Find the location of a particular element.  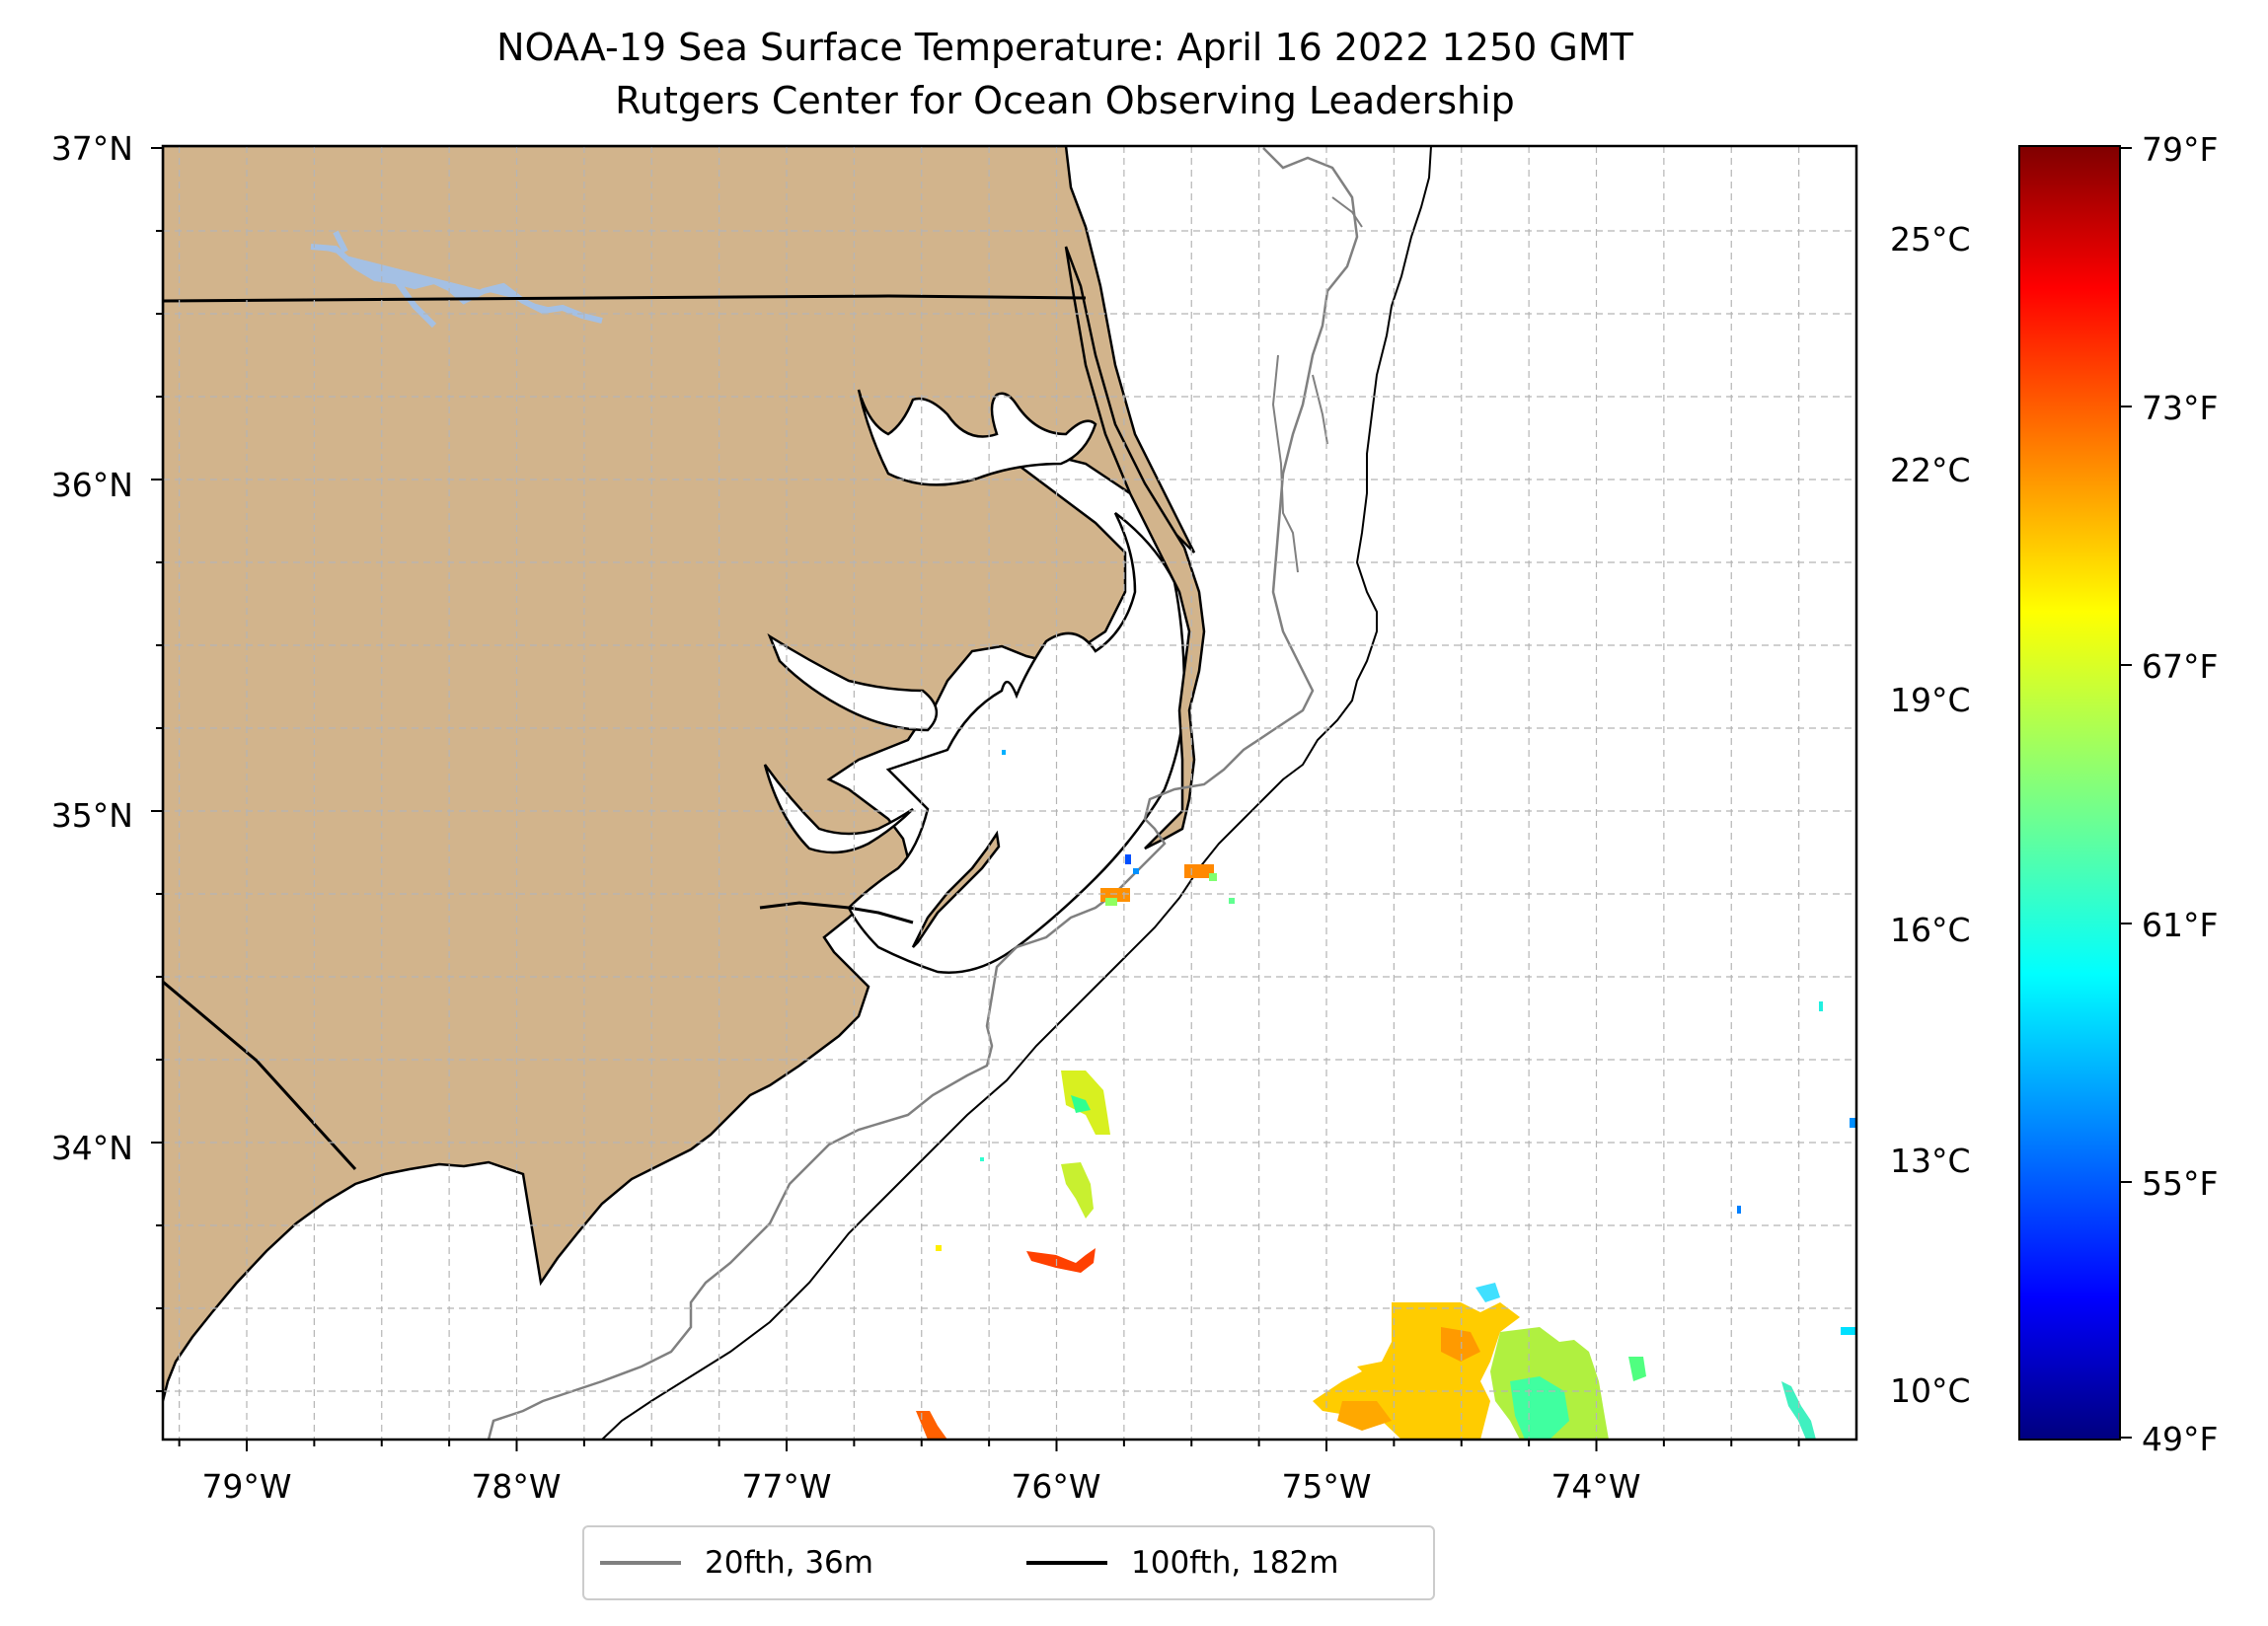

nc-va-border is located at coordinates (625, 298).